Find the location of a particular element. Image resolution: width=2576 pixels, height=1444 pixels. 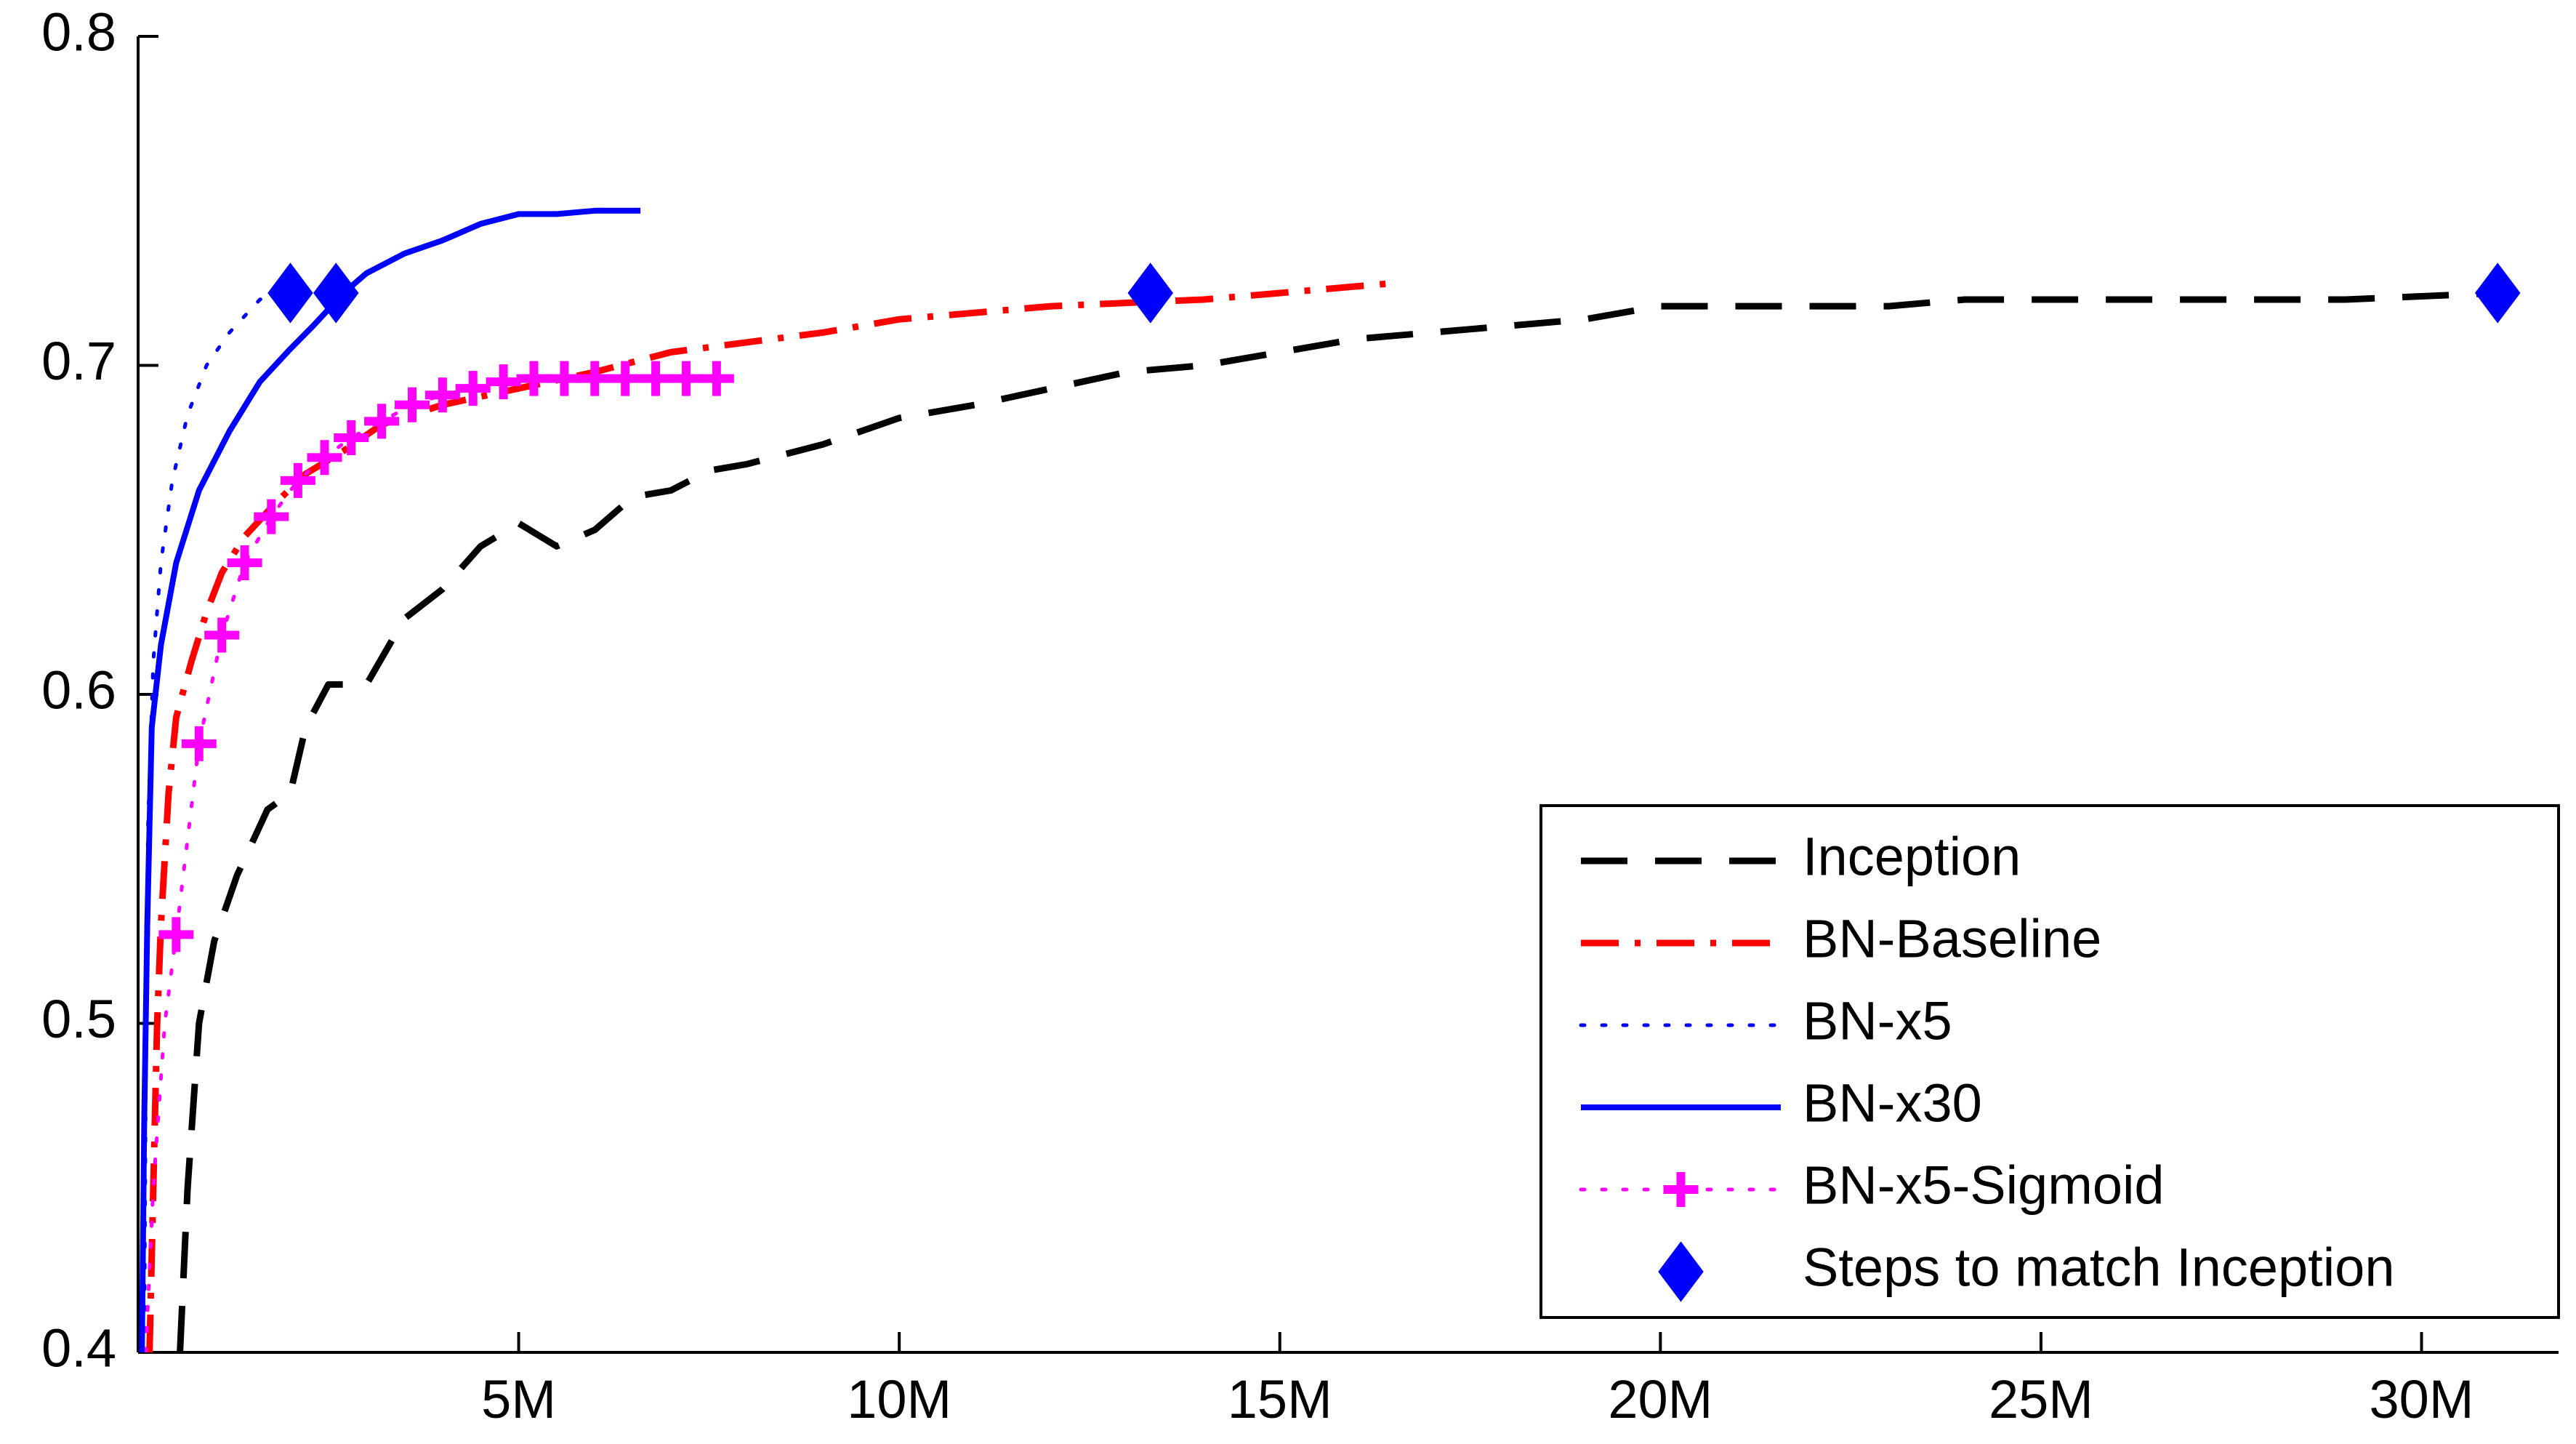

legend-item-steps-to-match-inception: Steps to match Inception is located at coordinates (2026, 1270).